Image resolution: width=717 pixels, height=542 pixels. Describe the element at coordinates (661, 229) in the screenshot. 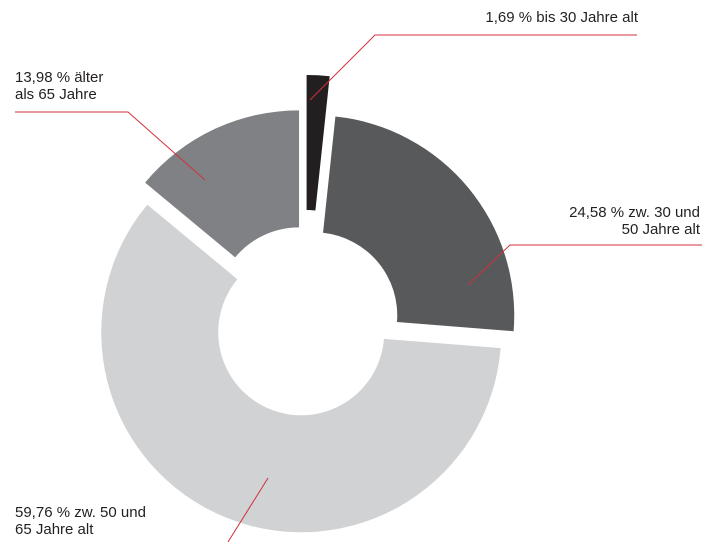

I see `data-label: 50 Jahre alt` at that location.